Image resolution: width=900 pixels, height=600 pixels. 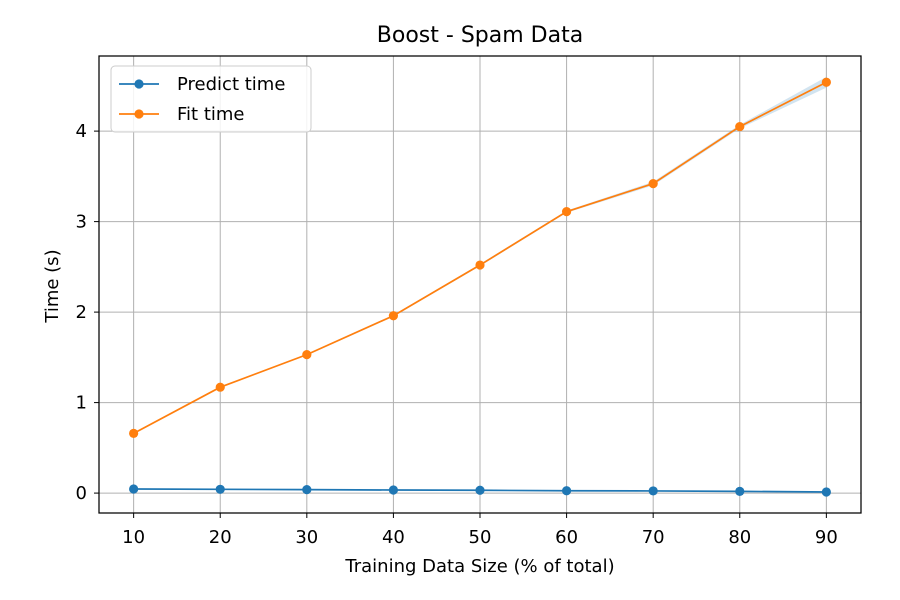 What do you see at coordinates (81, 312) in the screenshot?
I see `y-tick-label: 2` at bounding box center [81, 312].